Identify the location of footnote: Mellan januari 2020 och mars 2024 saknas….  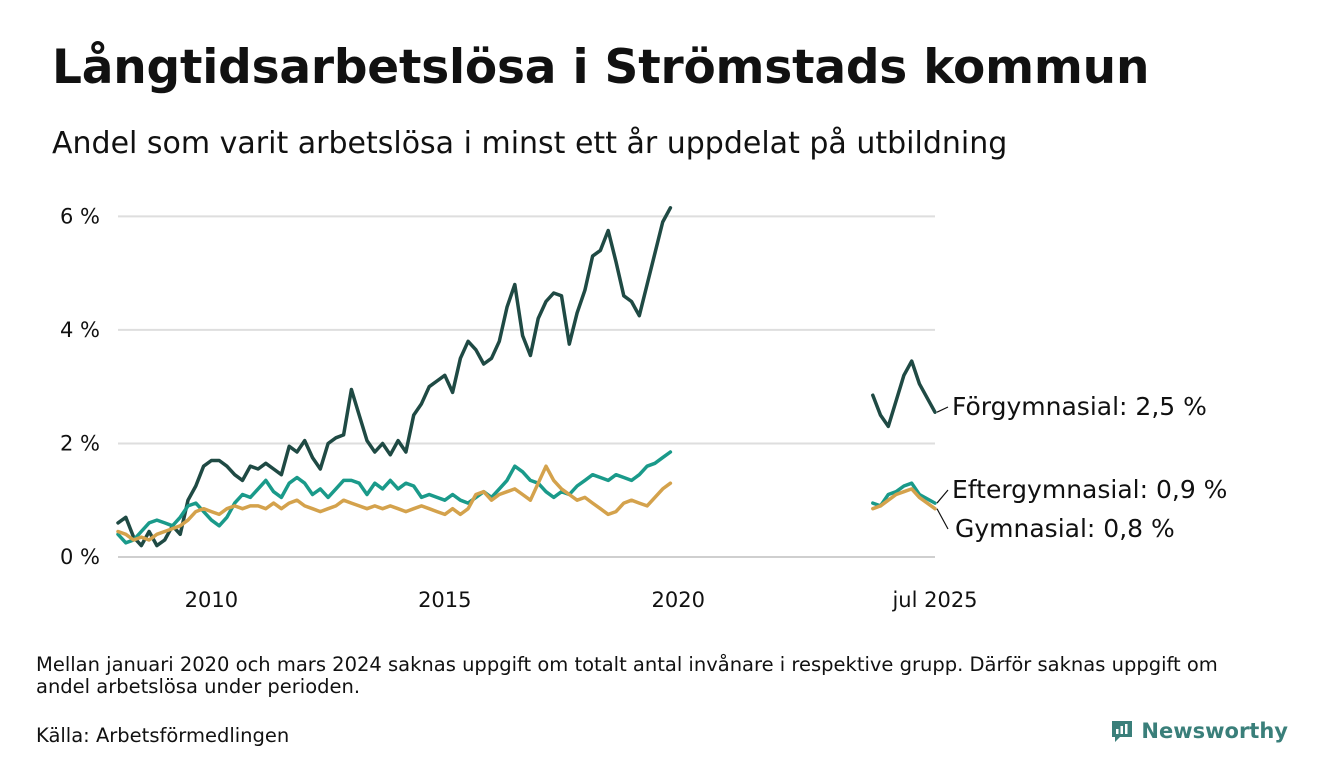
(627, 675).